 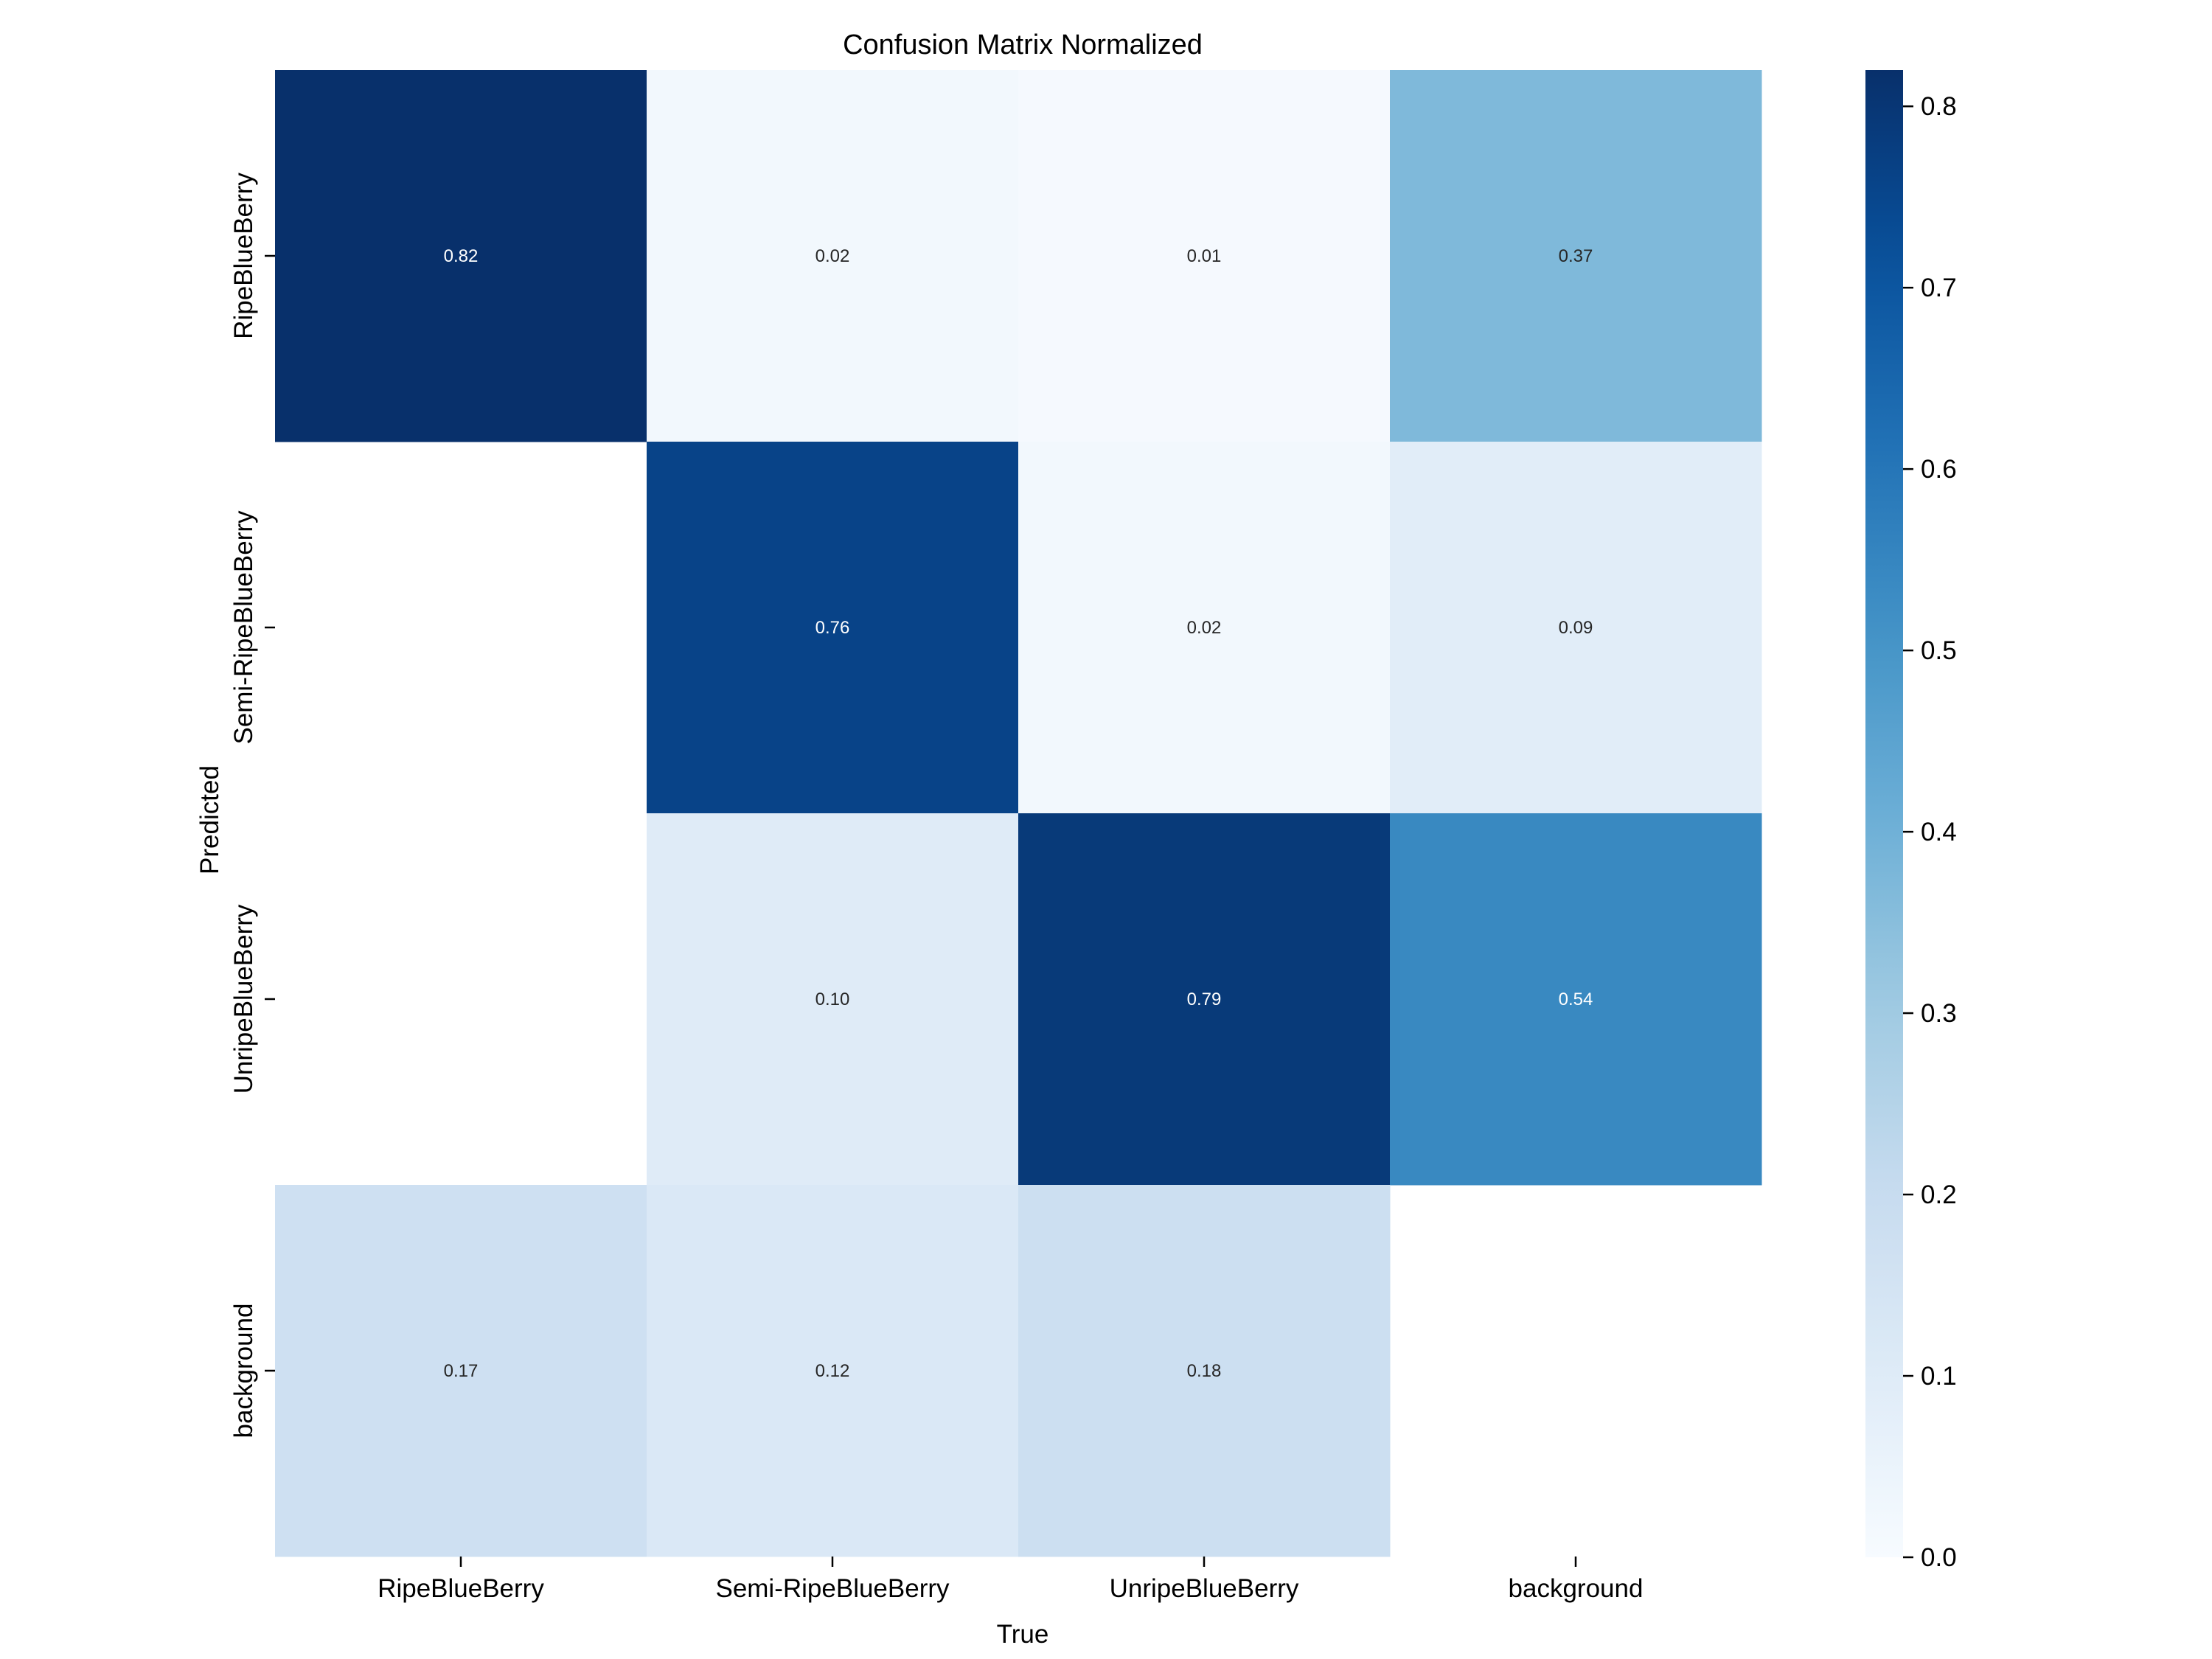 I want to click on colorbar-ticks: 0.0 0.1 0.2 0.3 0.4 0.5 0.6 0.7 0.8, so click(x=1930, y=832).